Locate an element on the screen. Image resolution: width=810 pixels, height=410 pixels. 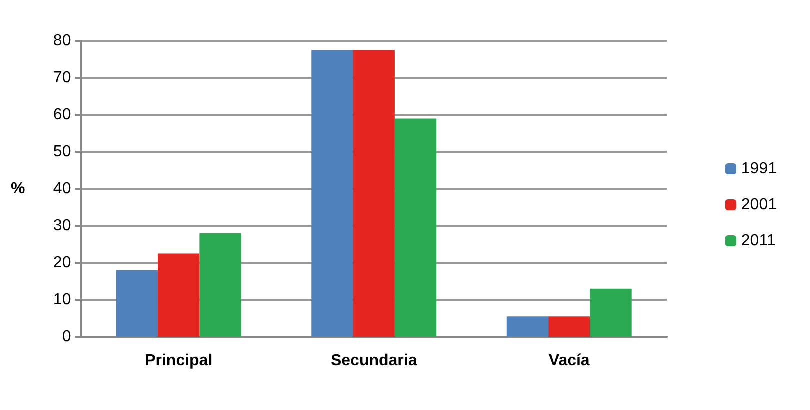
x-tick-label: Principal is located at coordinates (179, 361).